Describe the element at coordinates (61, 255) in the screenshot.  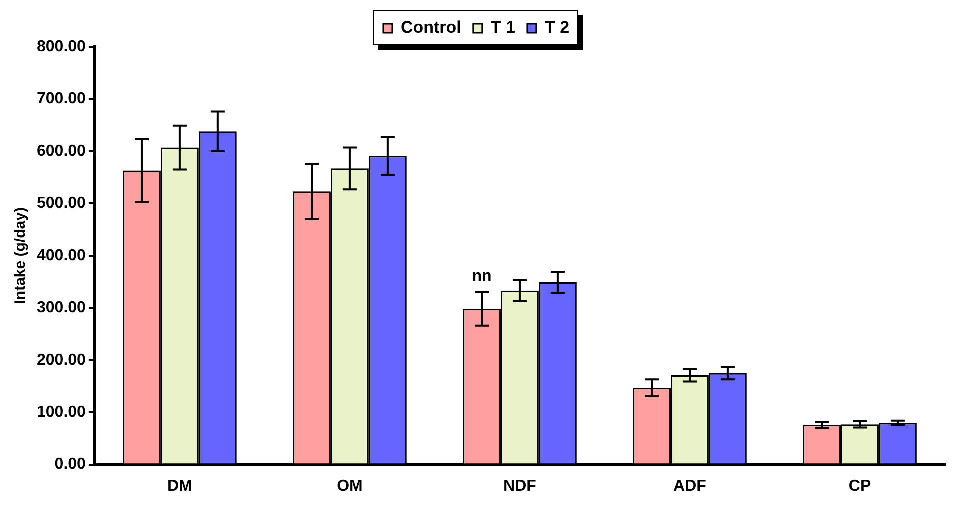
I see `y-tick-label: 400.00` at that location.